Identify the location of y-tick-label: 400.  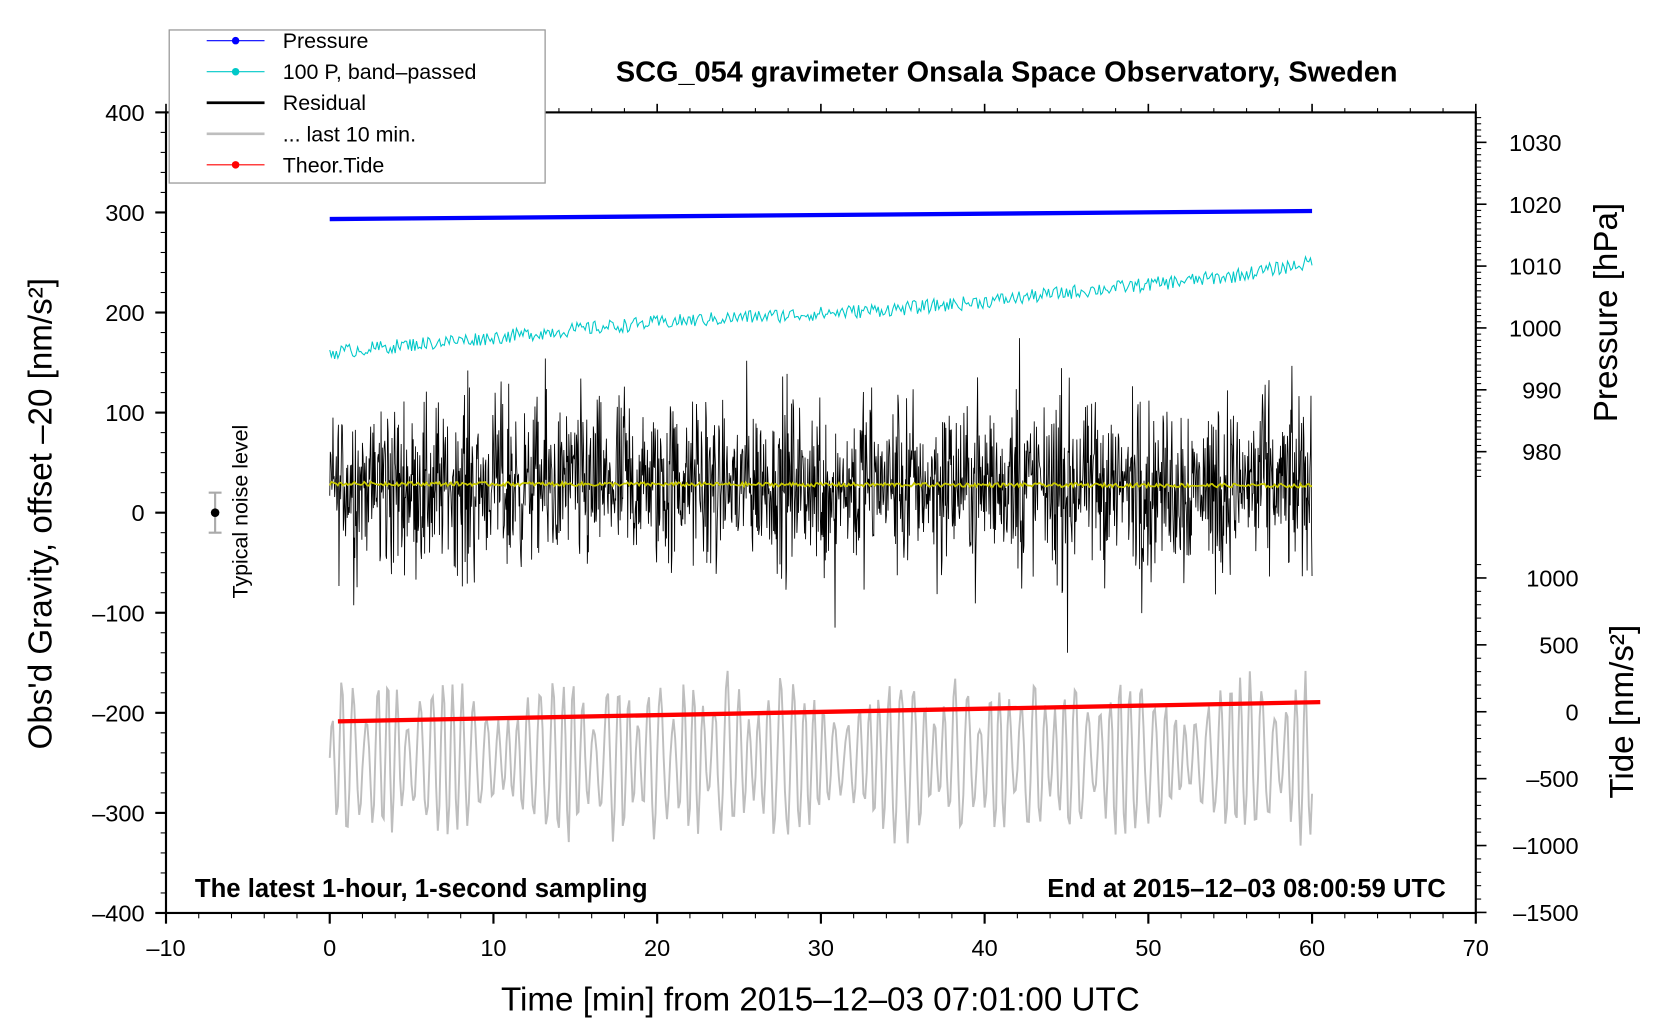
(124, 113).